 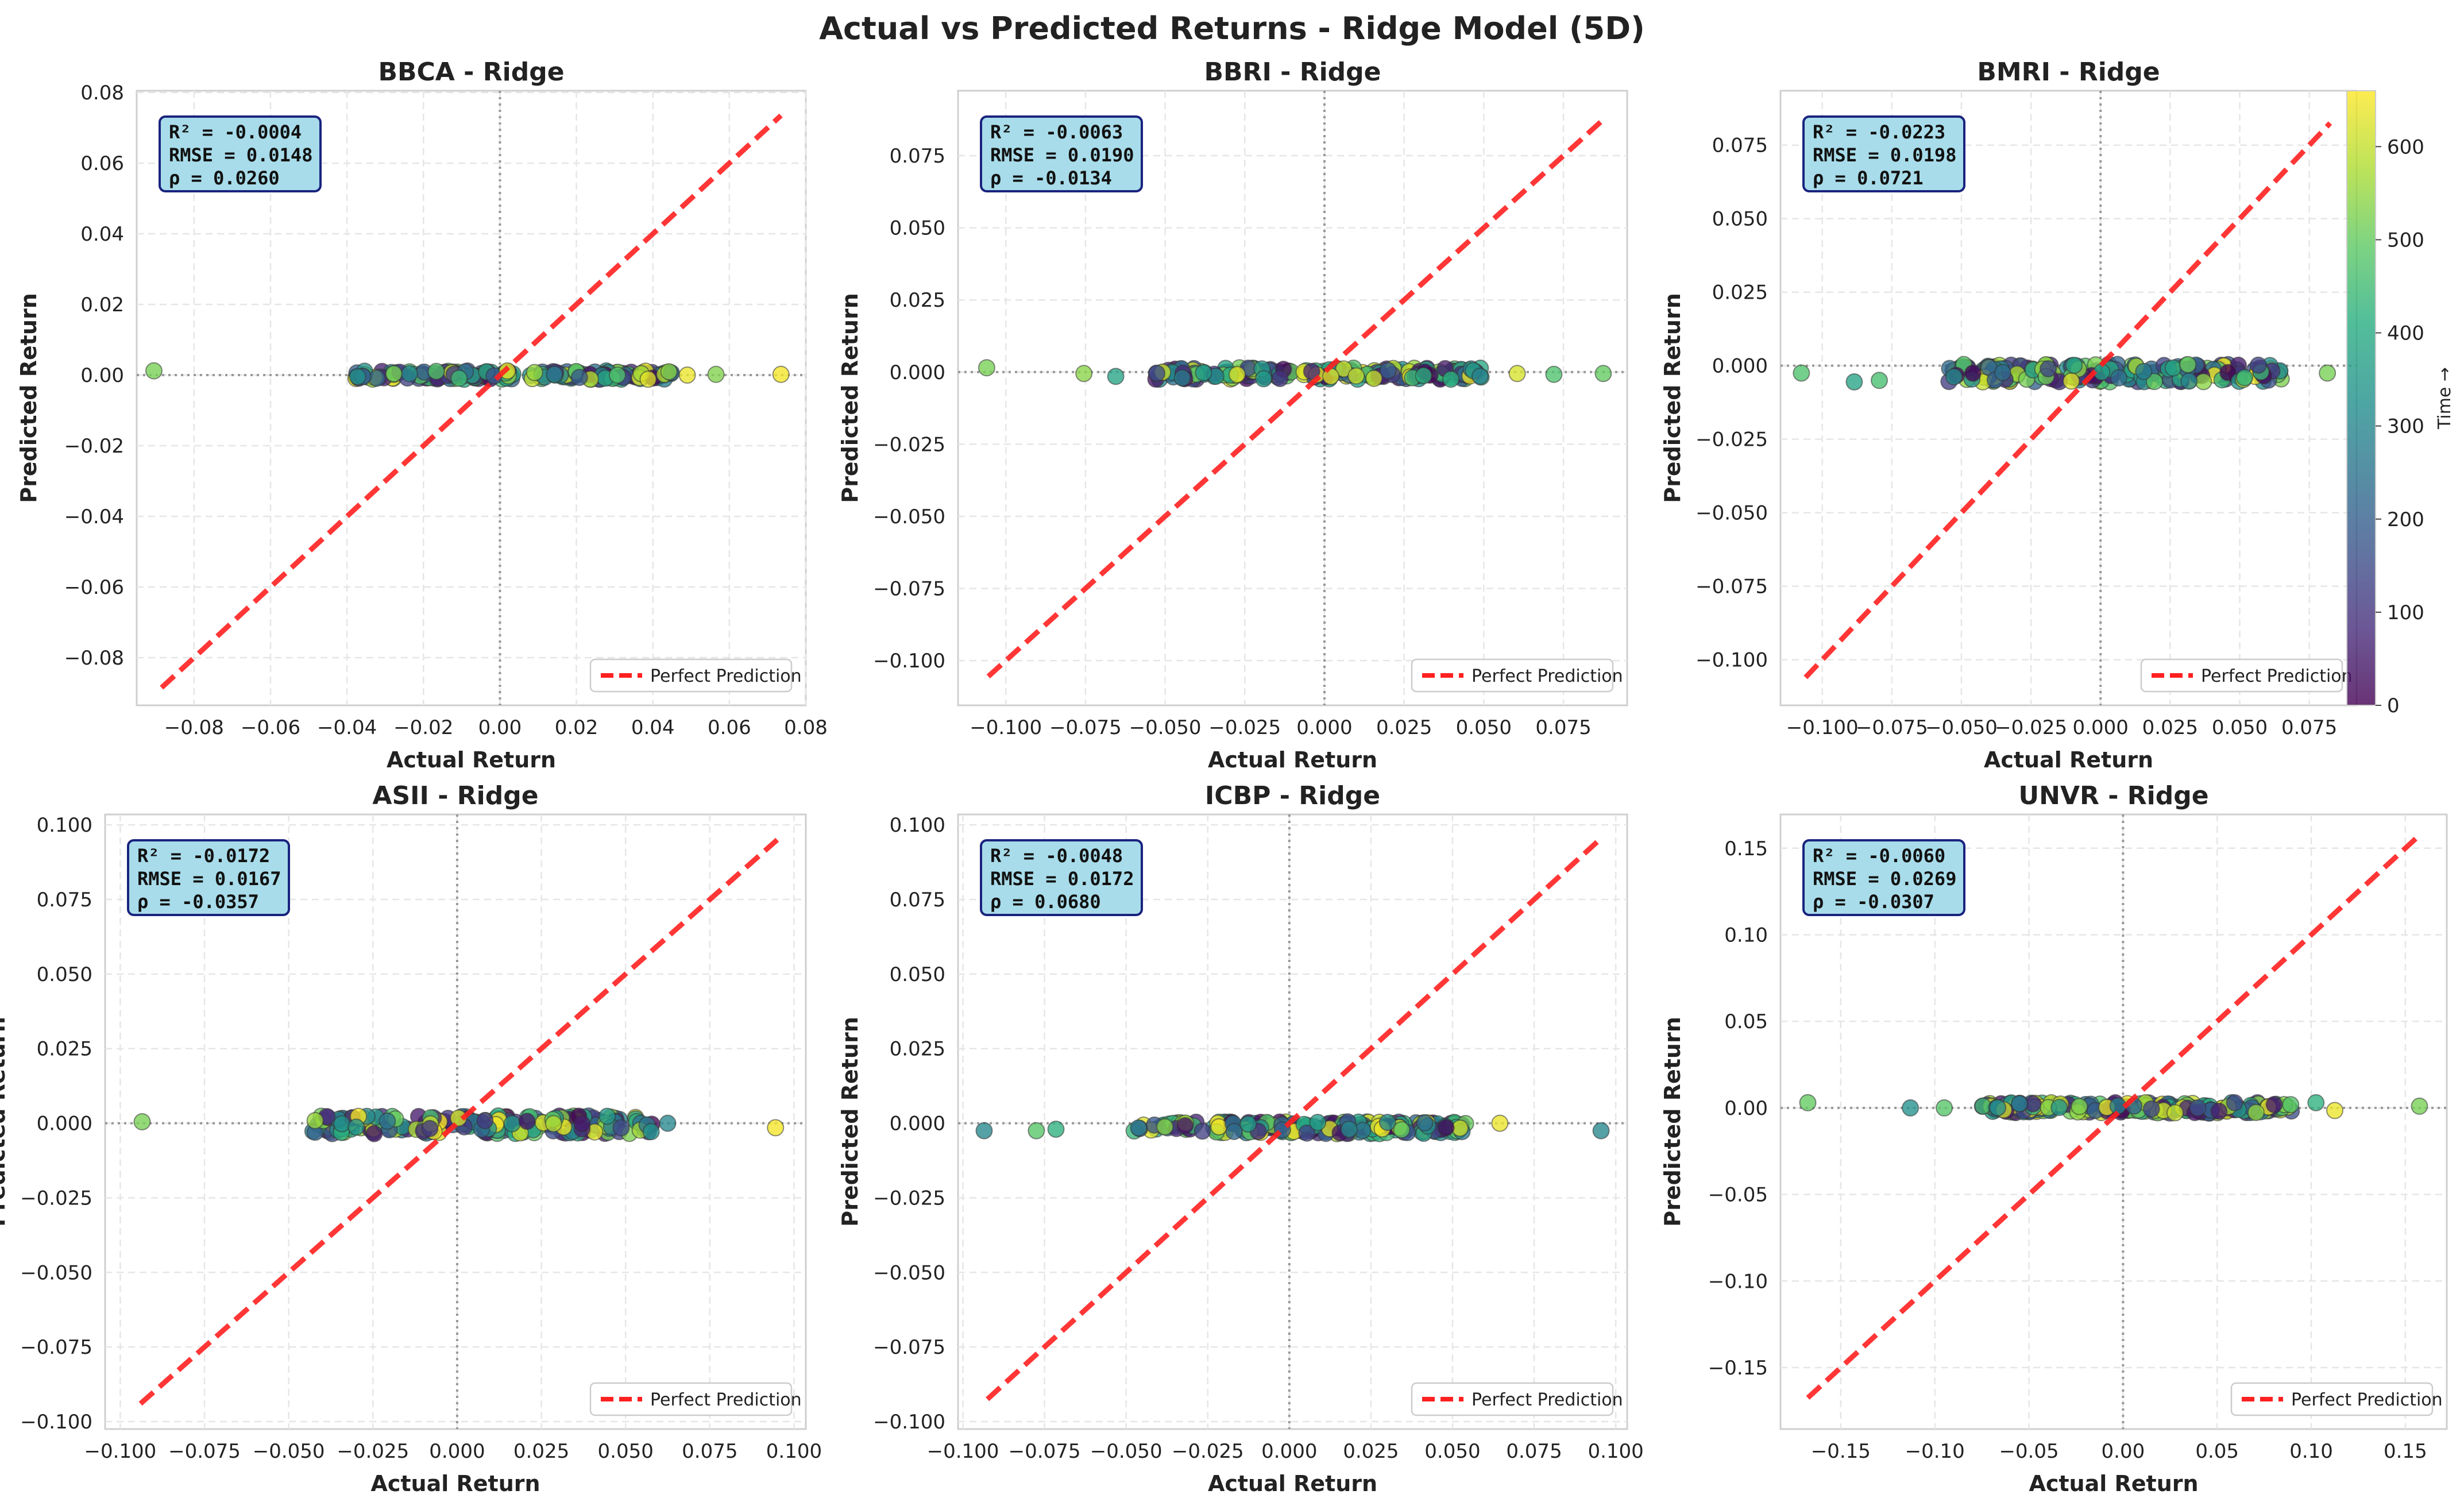 I want to click on y-tick-label: 0.025, so click(x=917, y=300).